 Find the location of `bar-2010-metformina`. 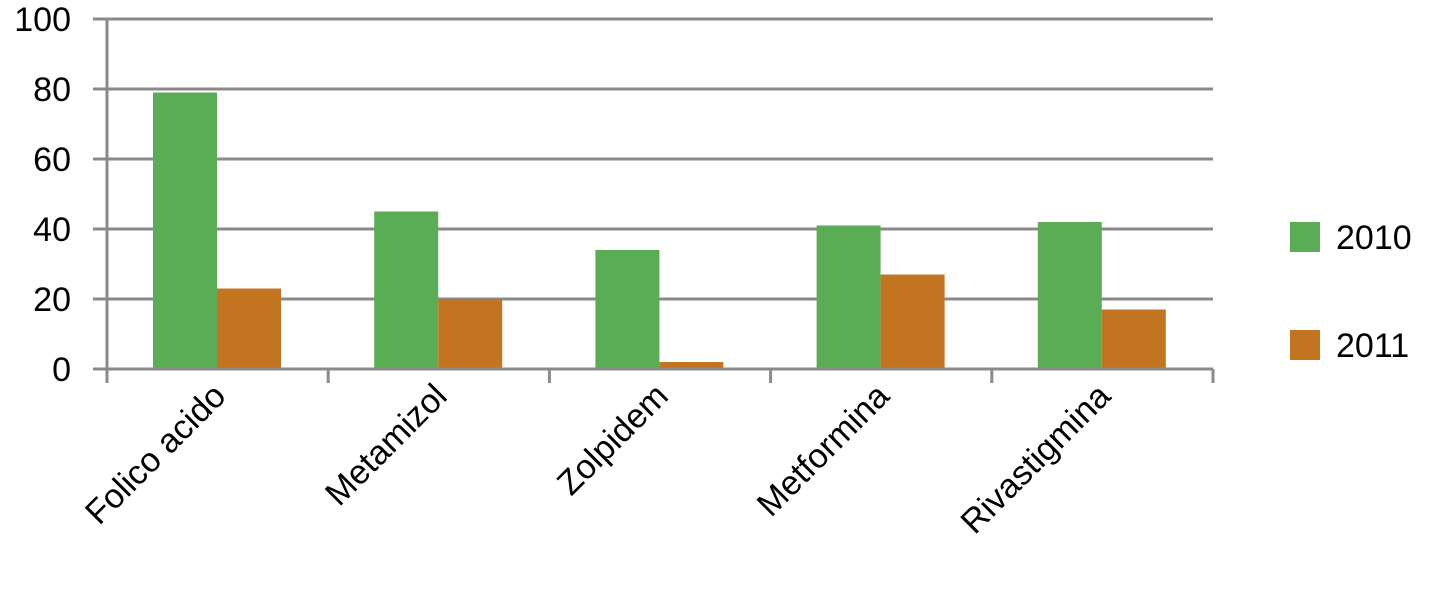

bar-2010-metformina is located at coordinates (848, 297).